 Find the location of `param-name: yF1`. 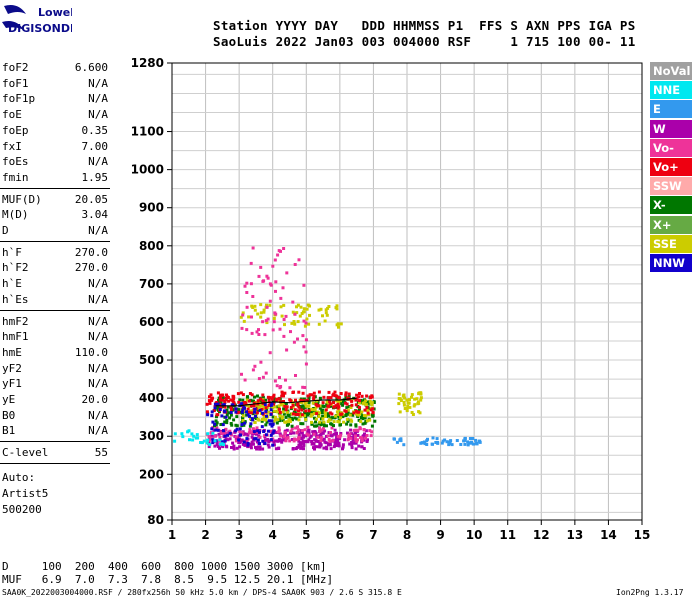

param-name: yF1 is located at coordinates (12, 384).